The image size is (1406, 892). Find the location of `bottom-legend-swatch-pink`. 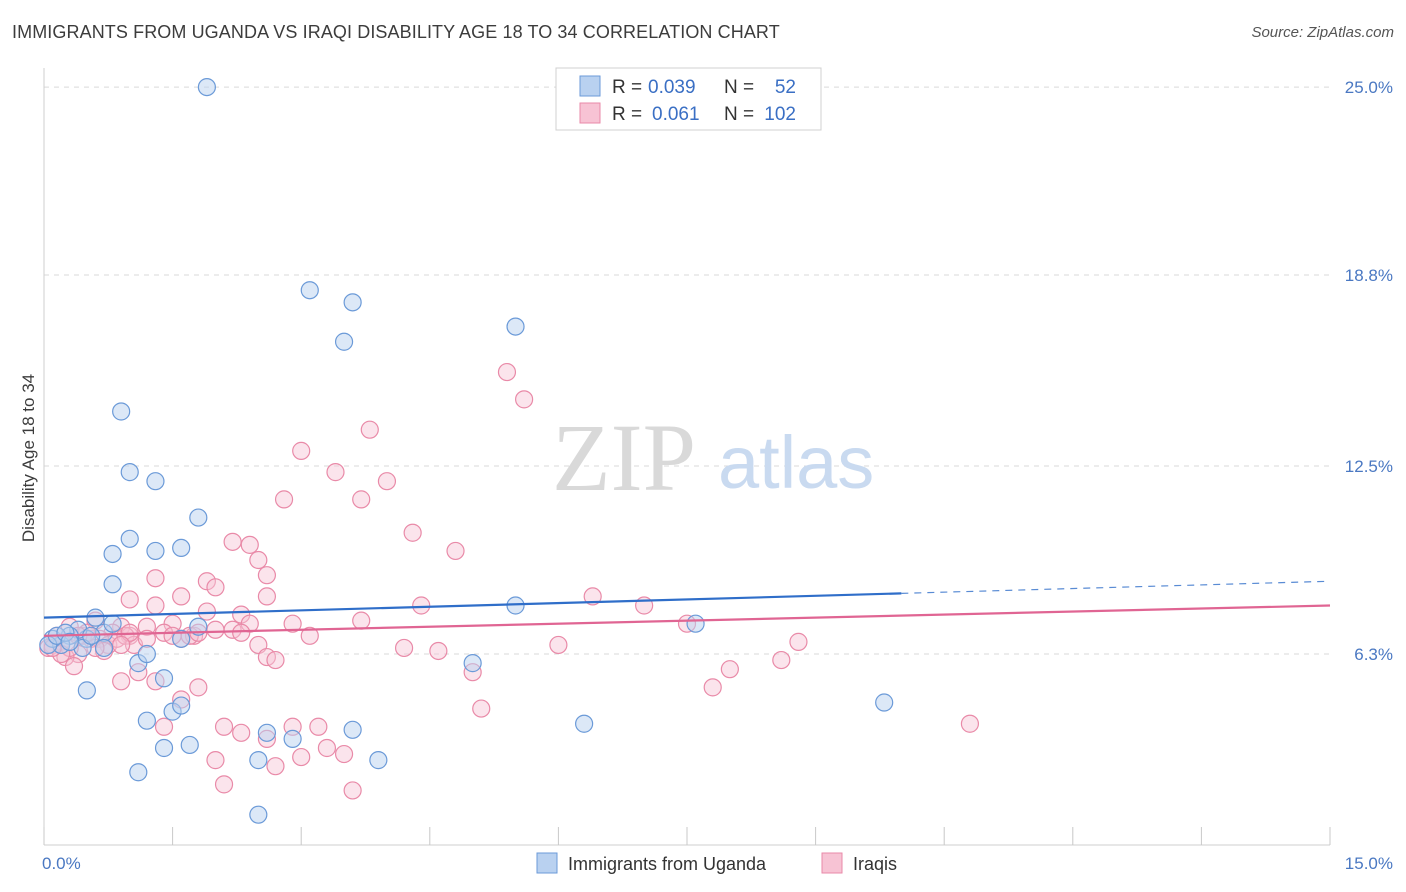

bottom-legend-swatch-pink is located at coordinates (832, 863).